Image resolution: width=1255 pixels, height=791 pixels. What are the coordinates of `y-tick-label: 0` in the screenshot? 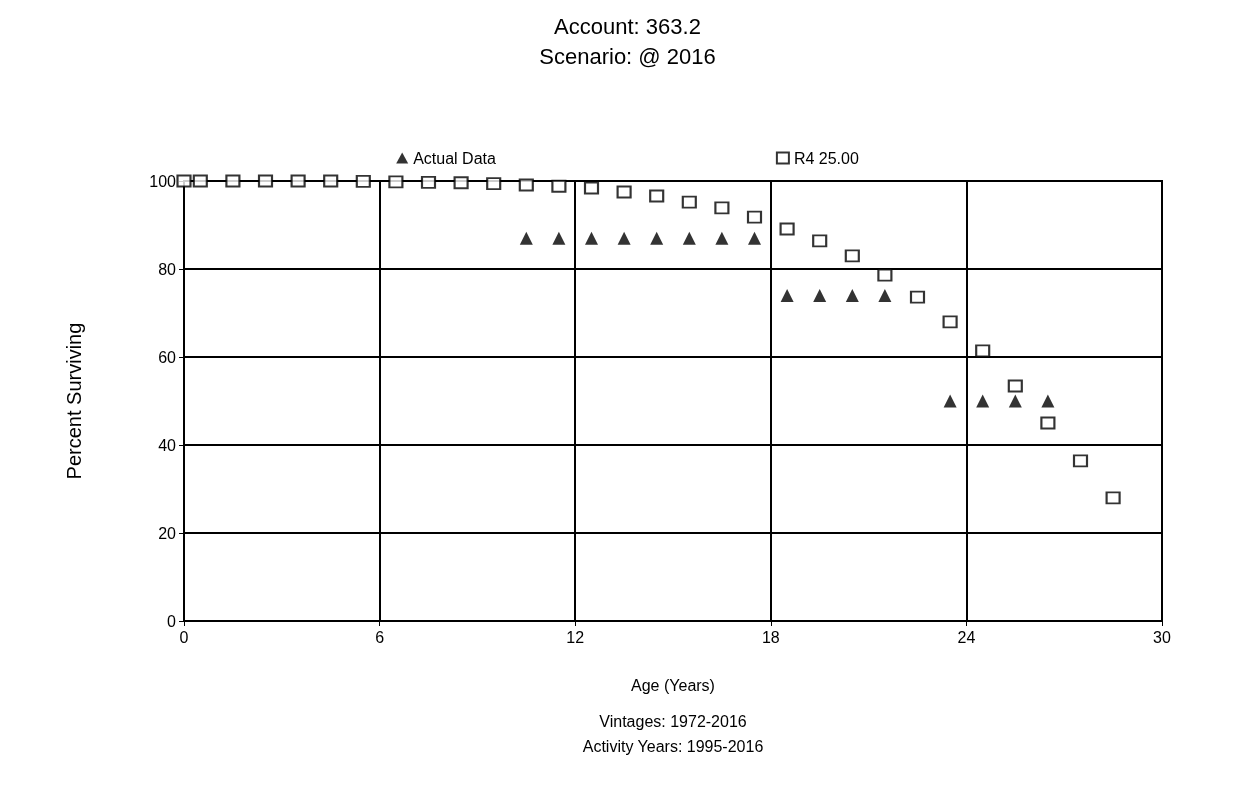 It's located at (172, 621).